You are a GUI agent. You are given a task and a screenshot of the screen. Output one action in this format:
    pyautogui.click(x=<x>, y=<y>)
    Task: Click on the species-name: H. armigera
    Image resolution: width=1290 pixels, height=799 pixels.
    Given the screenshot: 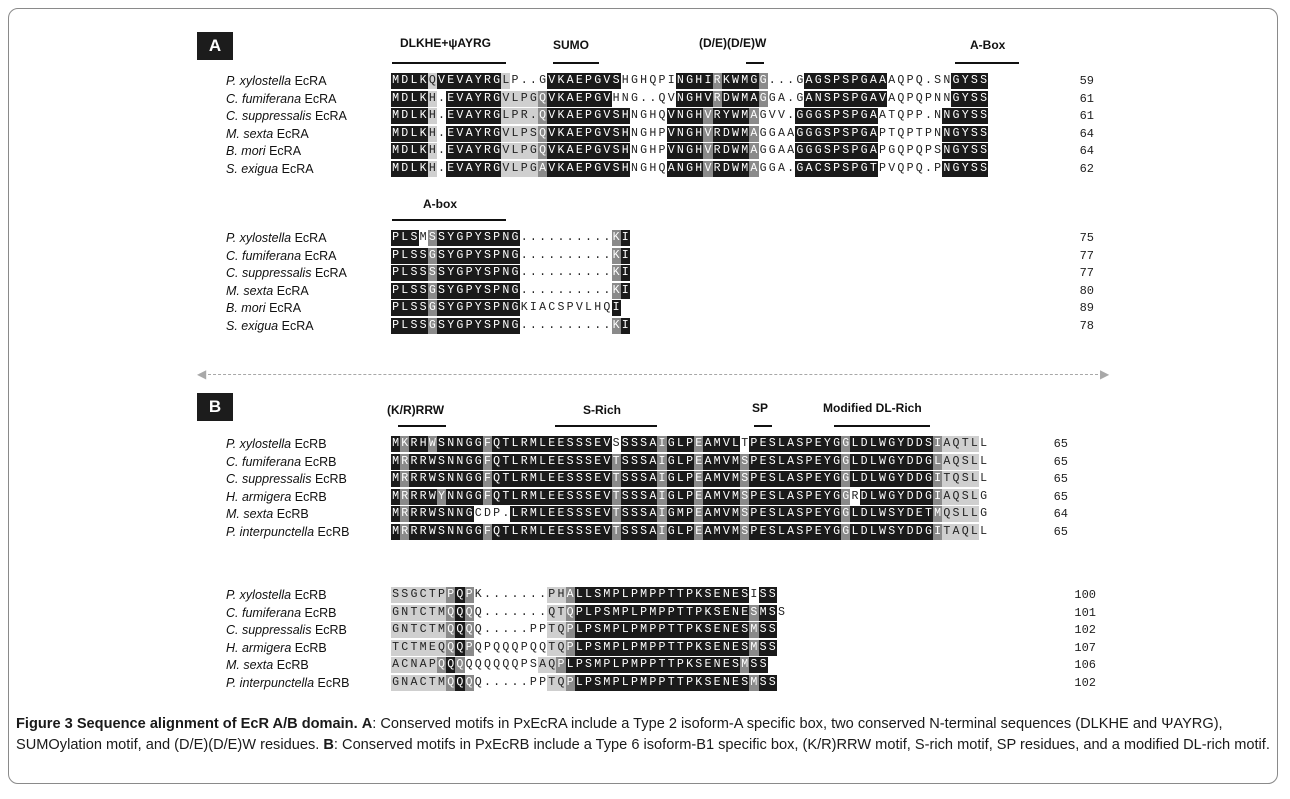 What is the action you would take?
    pyautogui.click(x=259, y=496)
    